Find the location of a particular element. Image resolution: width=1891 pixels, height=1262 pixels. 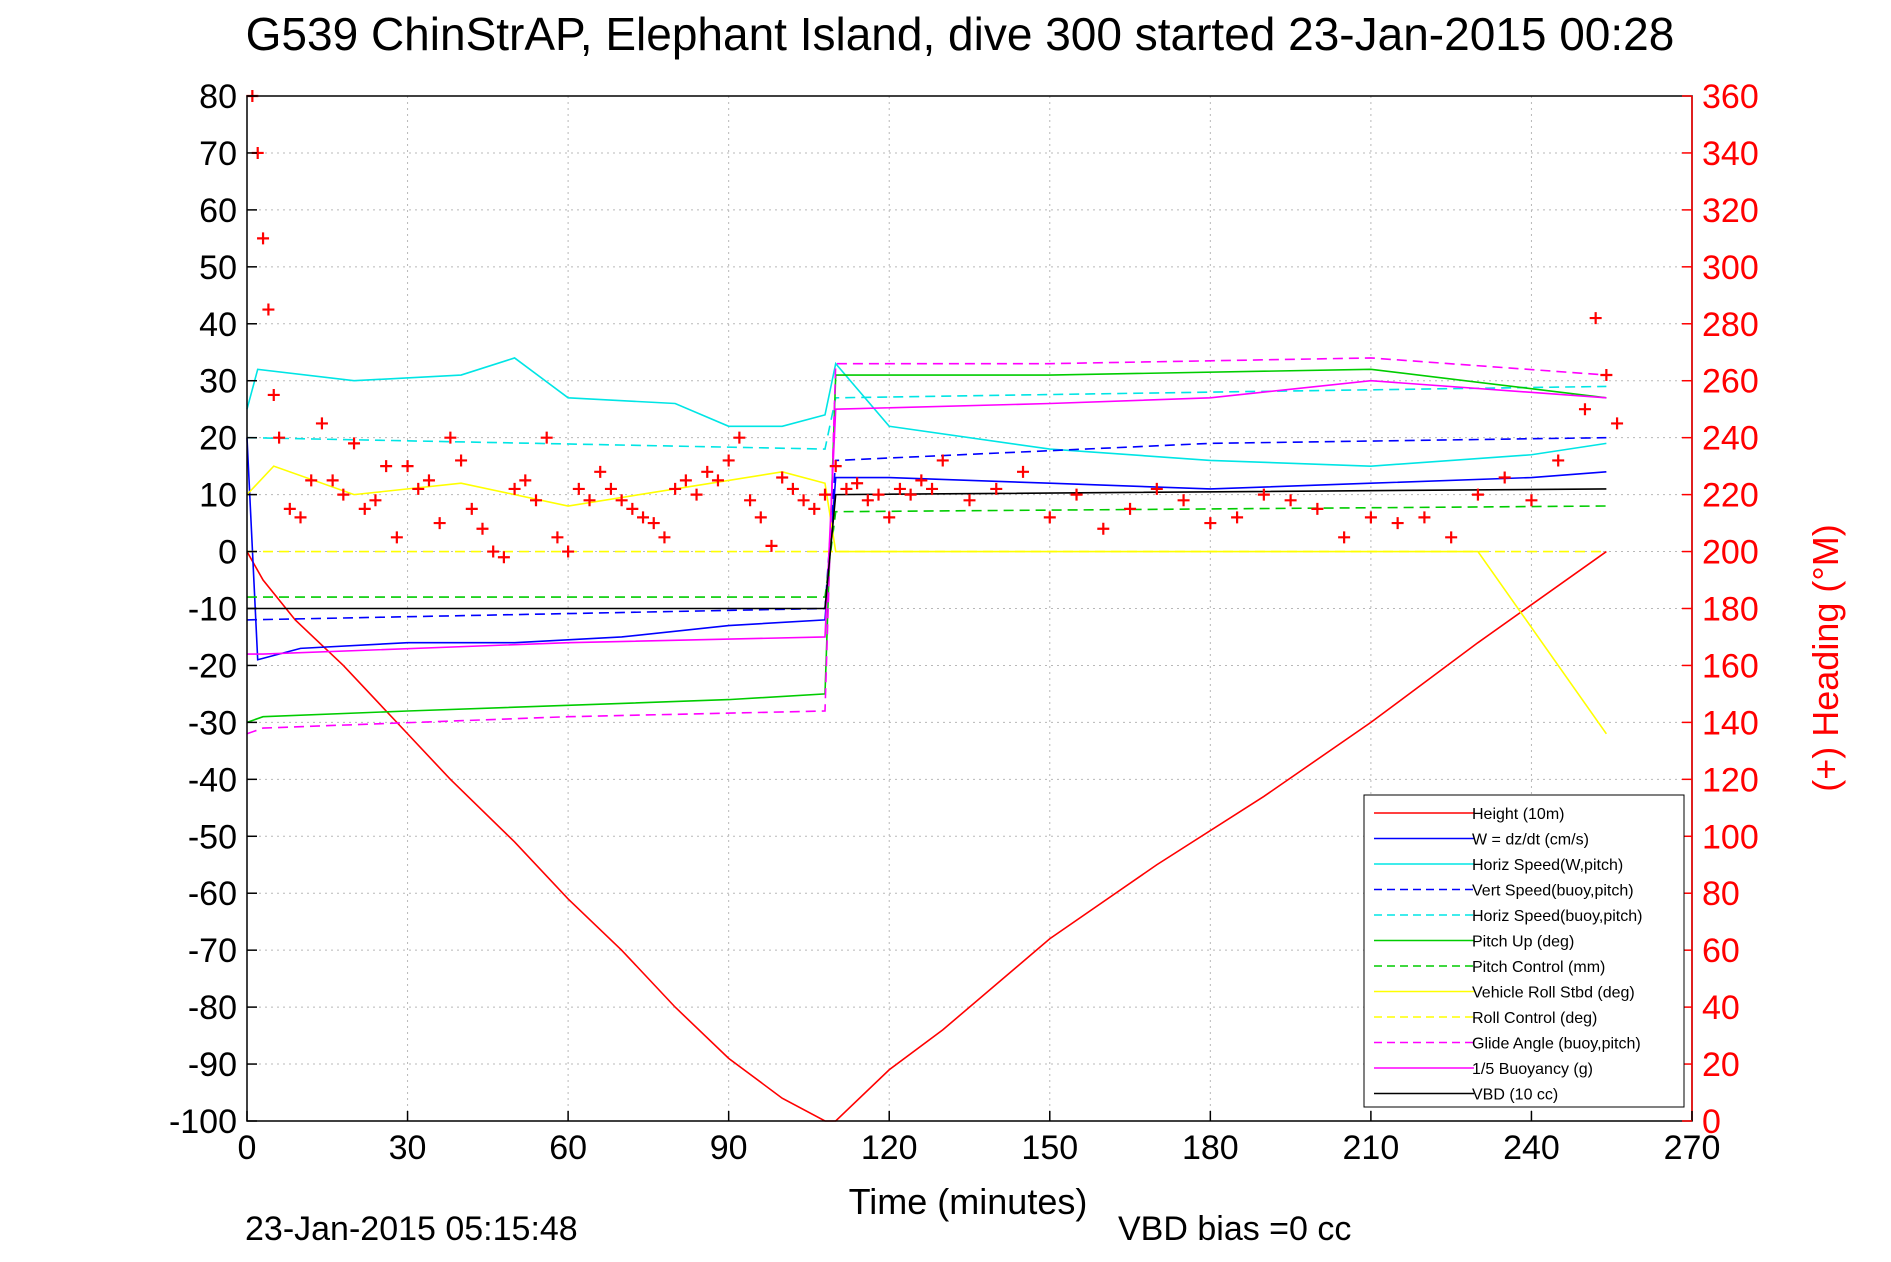

y-tick-label: 80 is located at coordinates (218, 97).